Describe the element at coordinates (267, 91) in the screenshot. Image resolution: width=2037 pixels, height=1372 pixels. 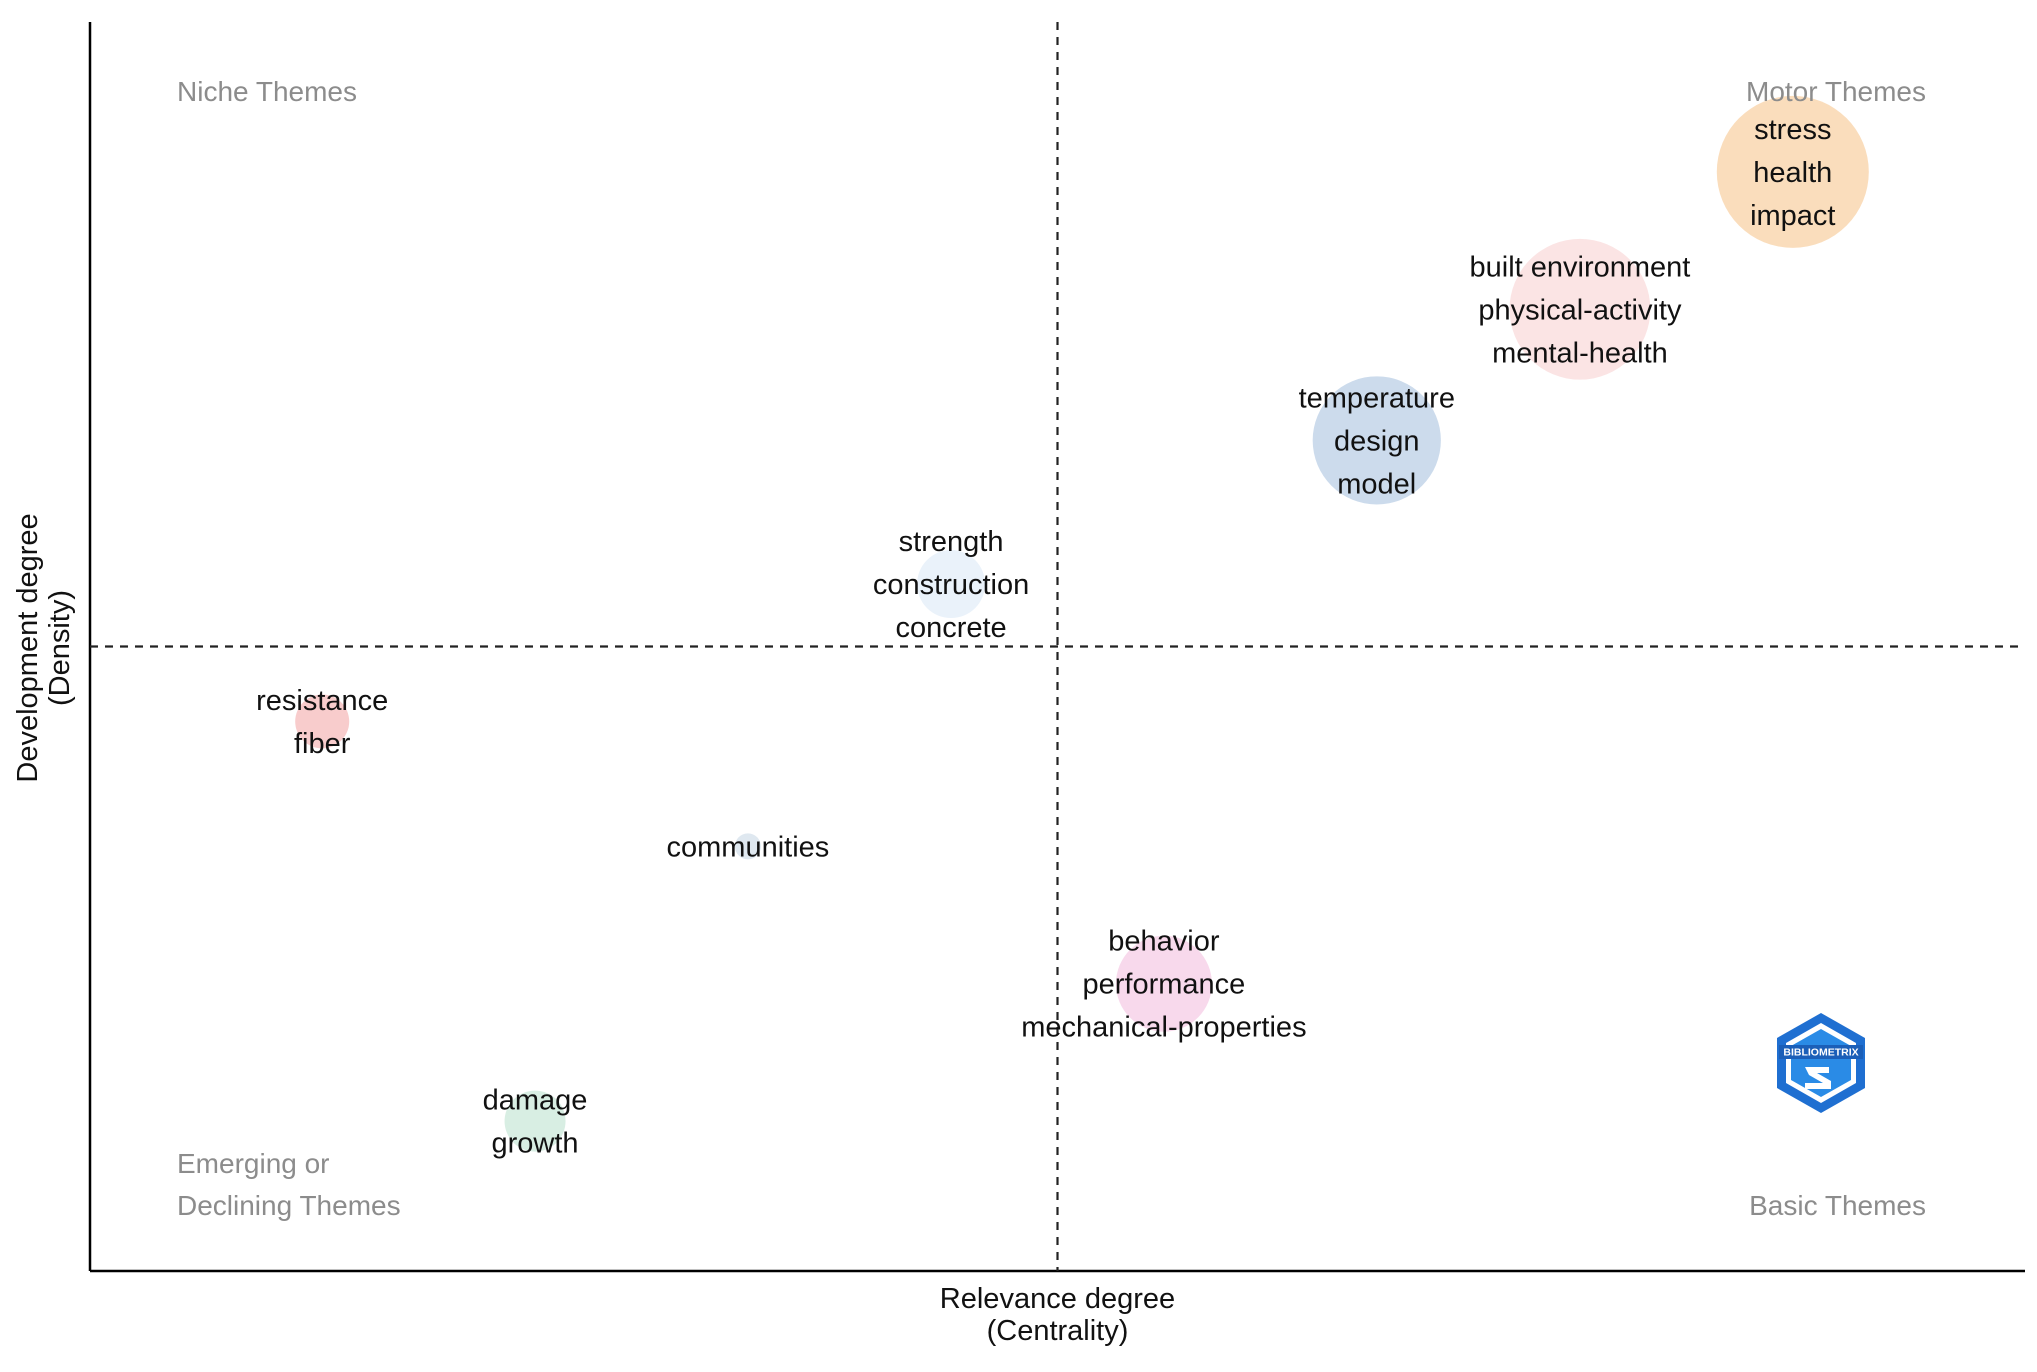
I see `quadrant-label-niche-0: Niche Themes` at that location.